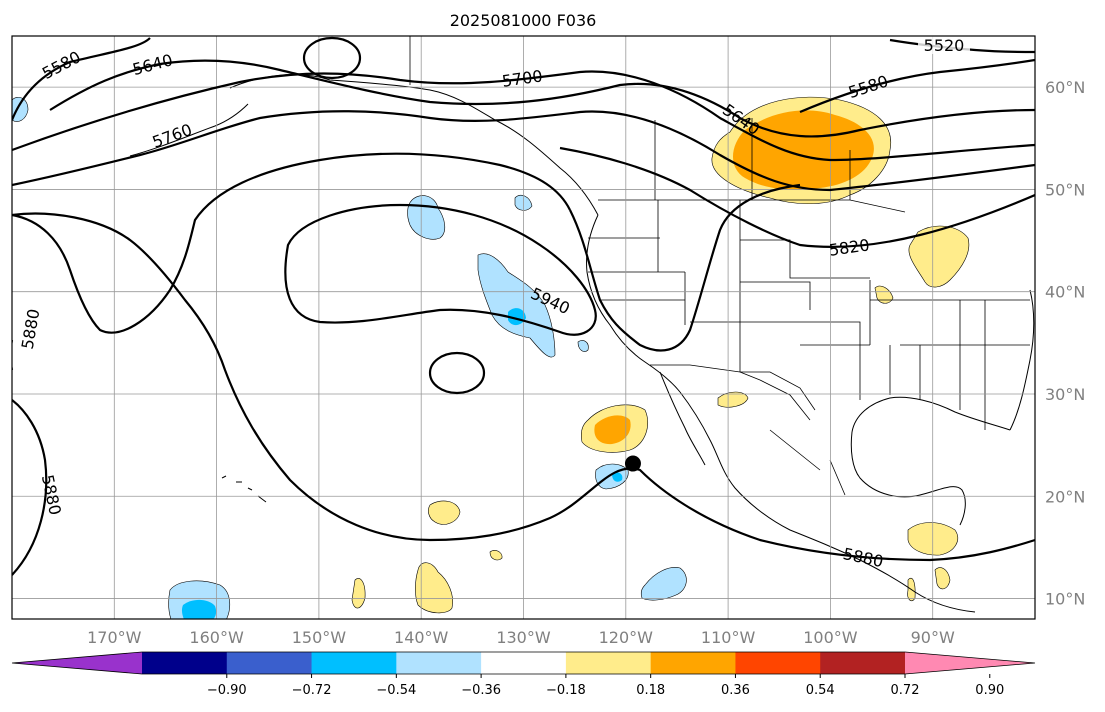 This screenshot has height=712, width=1105. What do you see at coordinates (1065, 496) in the screenshot?
I see `latitude-label: 20°N` at bounding box center [1065, 496].